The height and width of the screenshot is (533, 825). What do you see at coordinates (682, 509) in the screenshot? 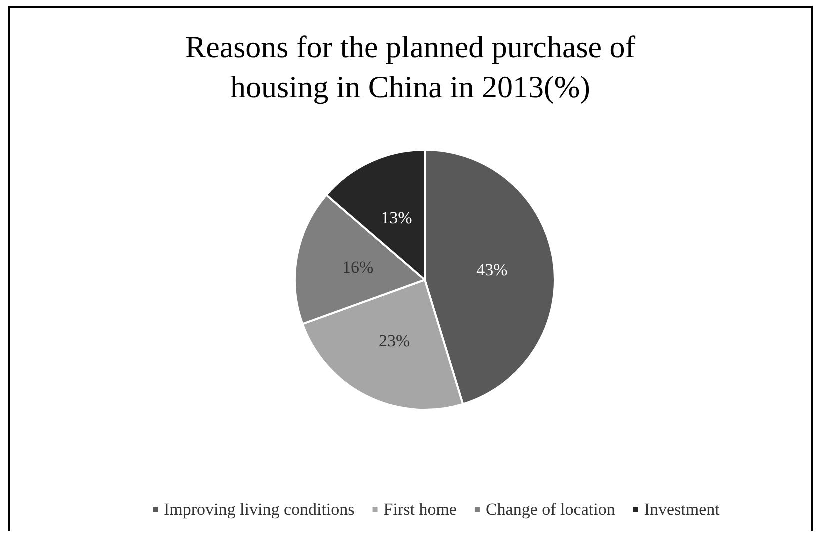
I see `legend-label: Investment` at bounding box center [682, 509].